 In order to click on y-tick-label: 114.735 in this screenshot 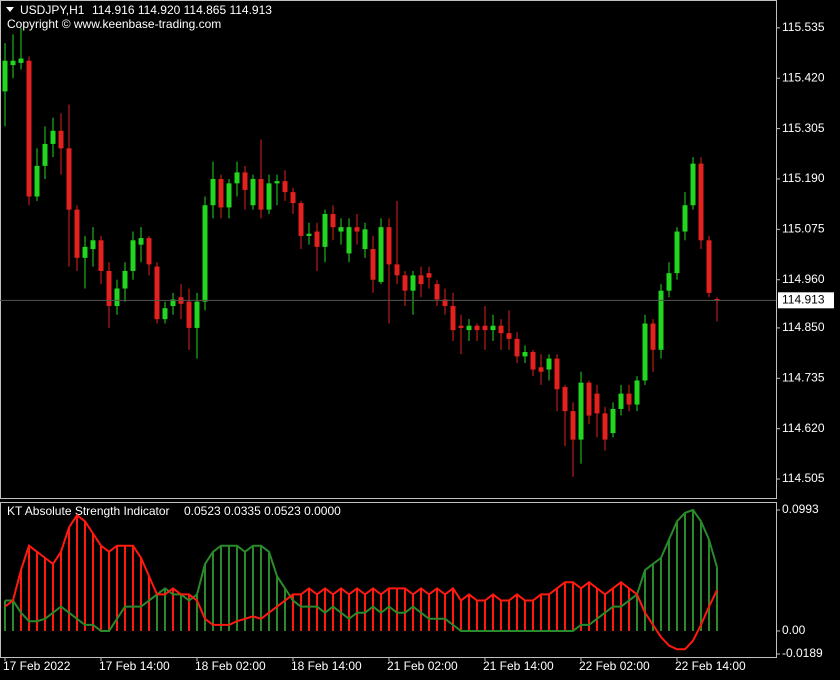, I will do `click(803, 377)`.